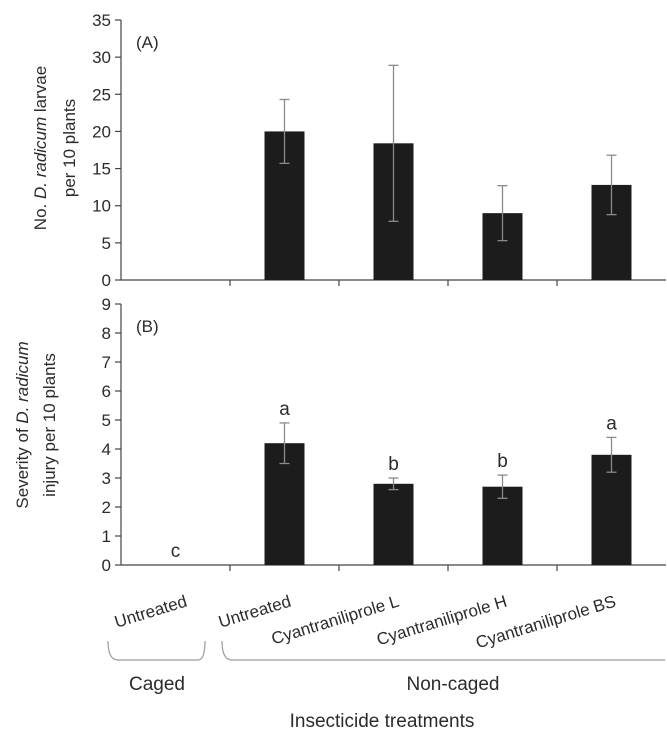  What do you see at coordinates (106, 304) in the screenshot?
I see `panel-b-y-tick-label: 9` at bounding box center [106, 304].